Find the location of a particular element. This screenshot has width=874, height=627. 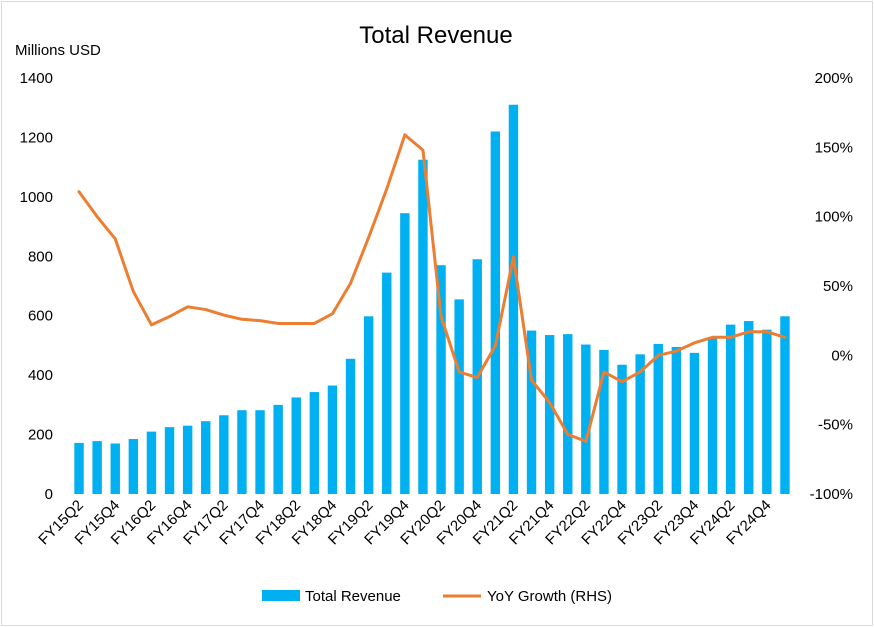

right-tick-label: 200% is located at coordinates (834, 78).